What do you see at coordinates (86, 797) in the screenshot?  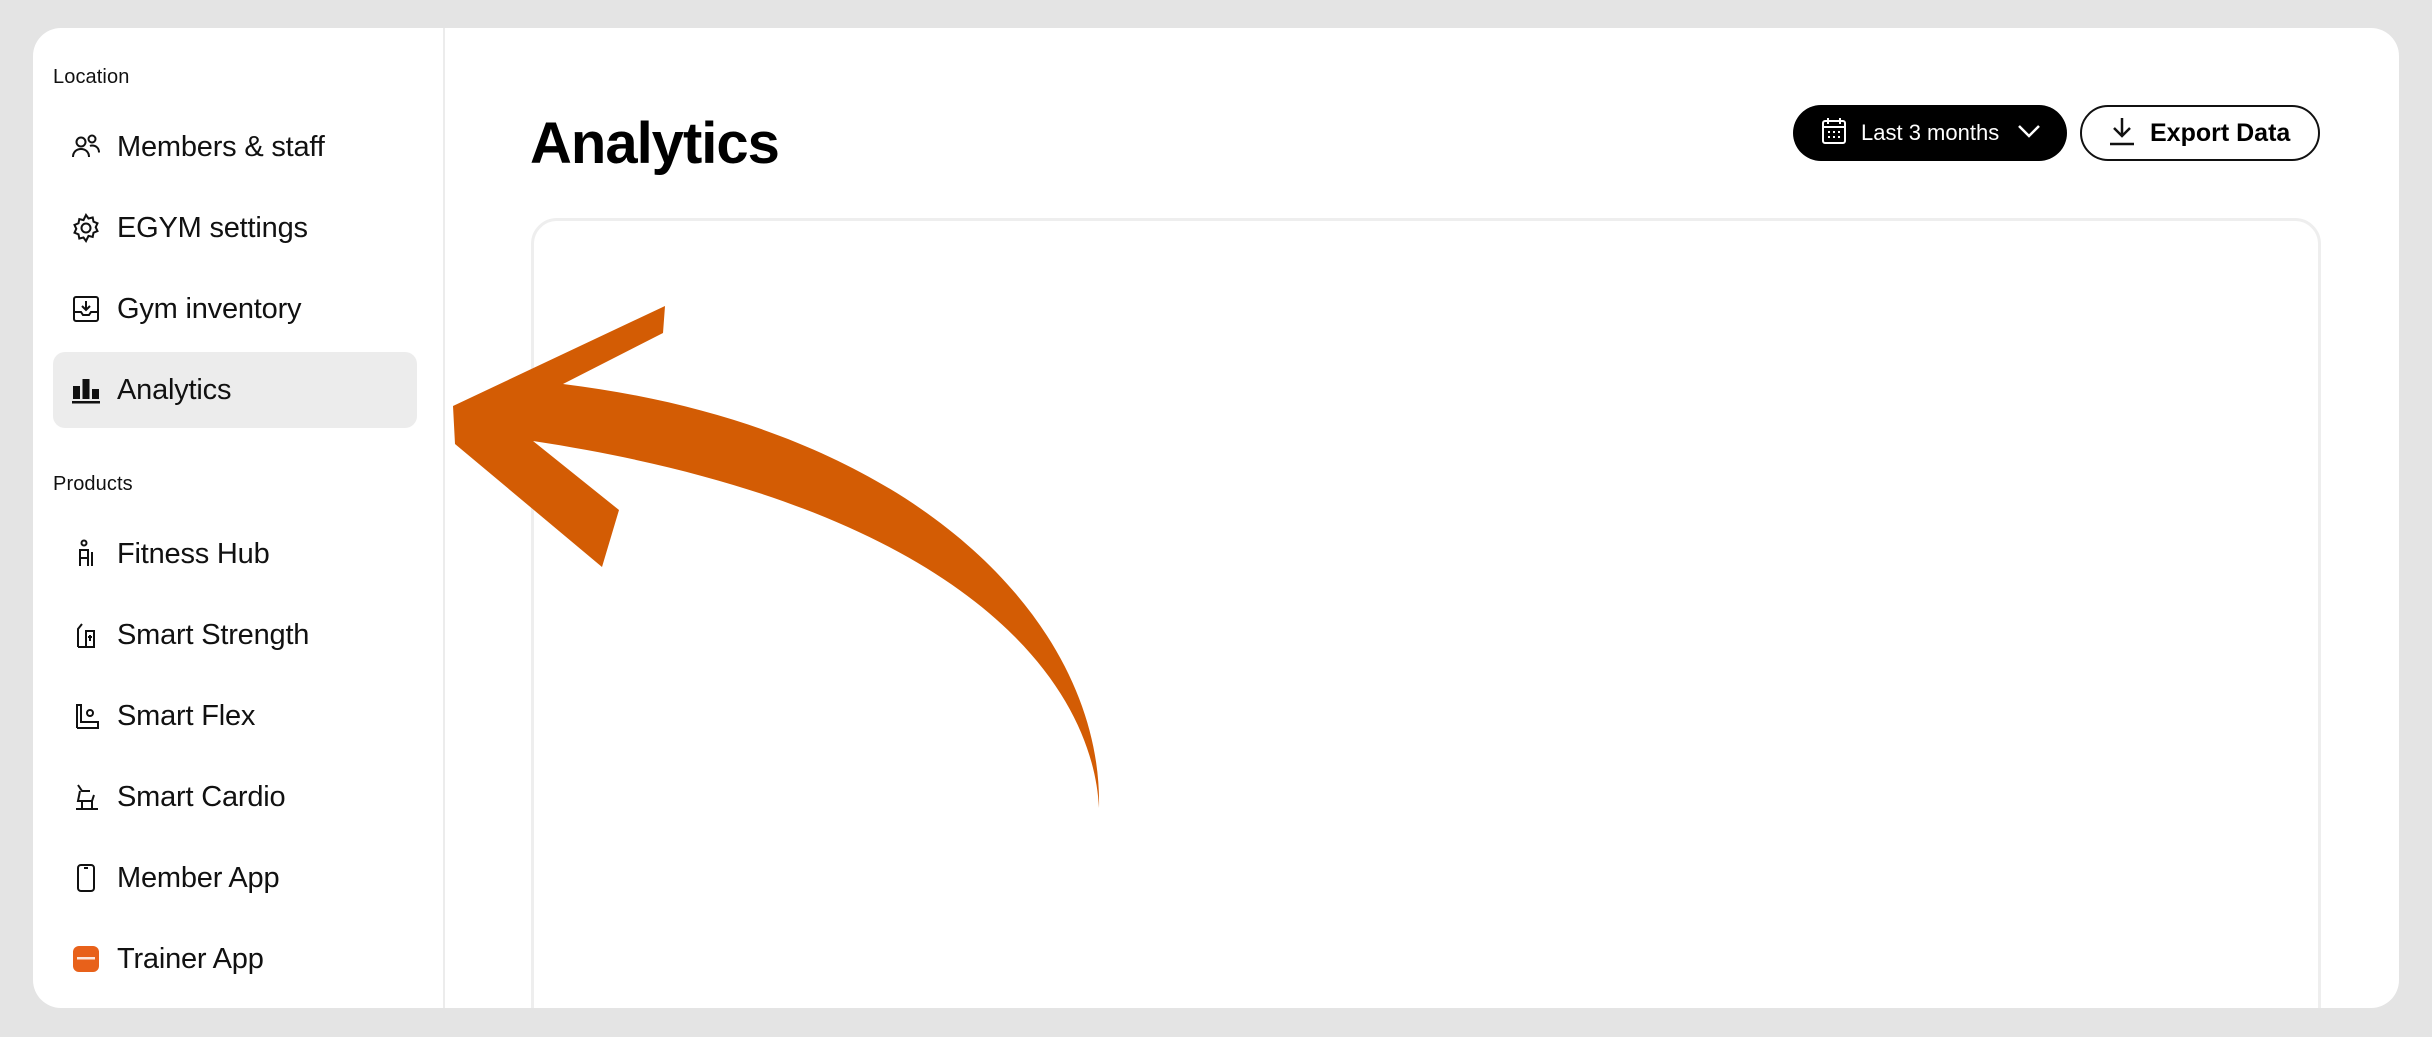 I see `smart-cardio-icon` at bounding box center [86, 797].